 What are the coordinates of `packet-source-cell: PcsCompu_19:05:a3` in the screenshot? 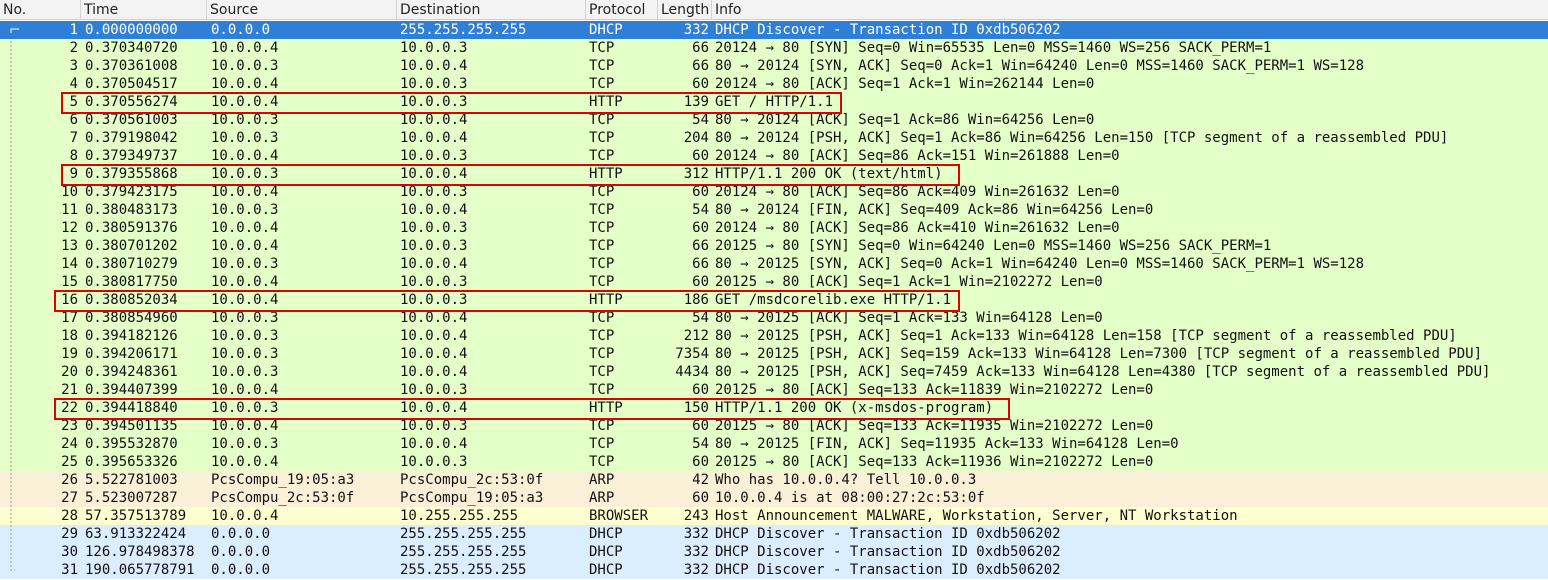 It's located at (283, 480).